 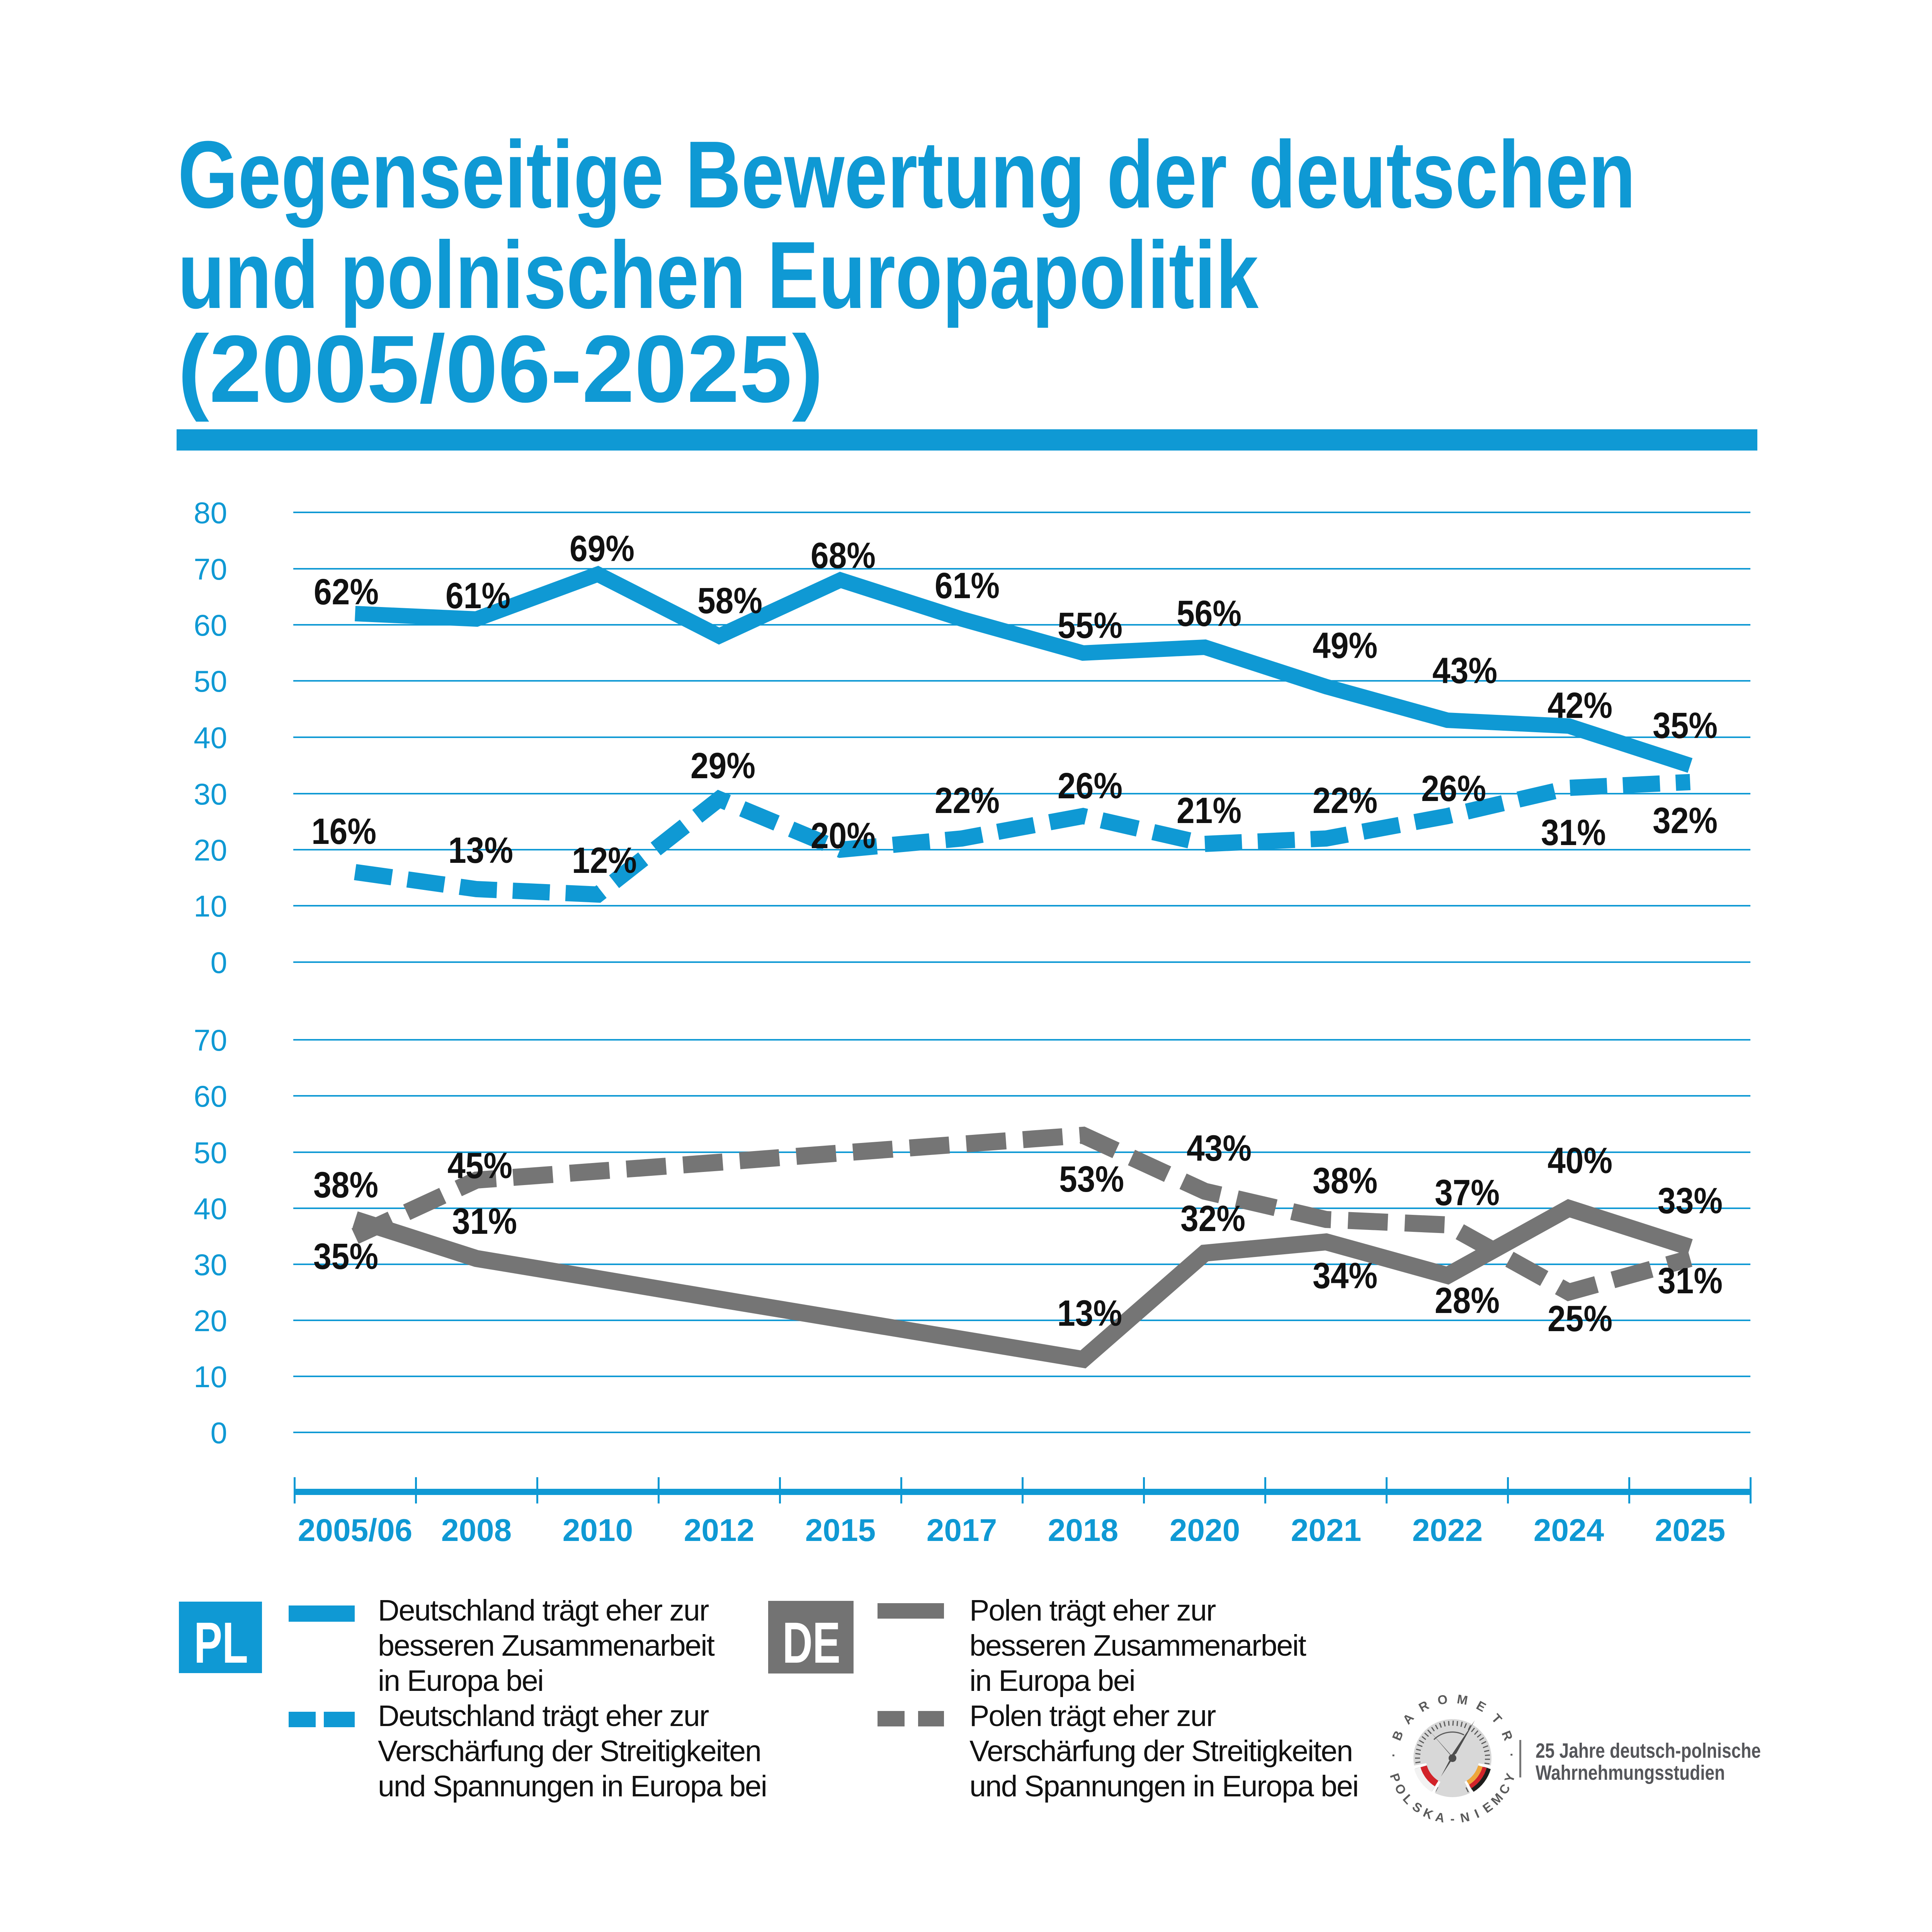 What do you see at coordinates (211, 513) in the screenshot?
I see `svg-text: 80` at bounding box center [211, 513].